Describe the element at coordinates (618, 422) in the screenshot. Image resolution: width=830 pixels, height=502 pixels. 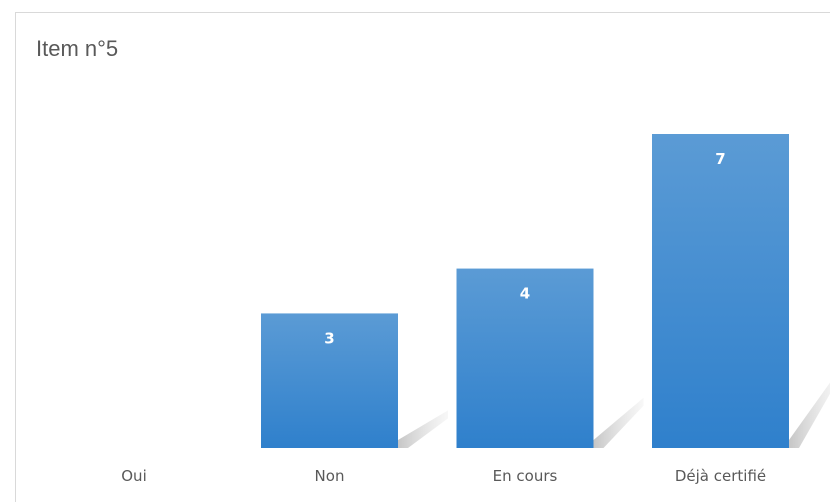
I see `bar-shadow-en-cours` at that location.